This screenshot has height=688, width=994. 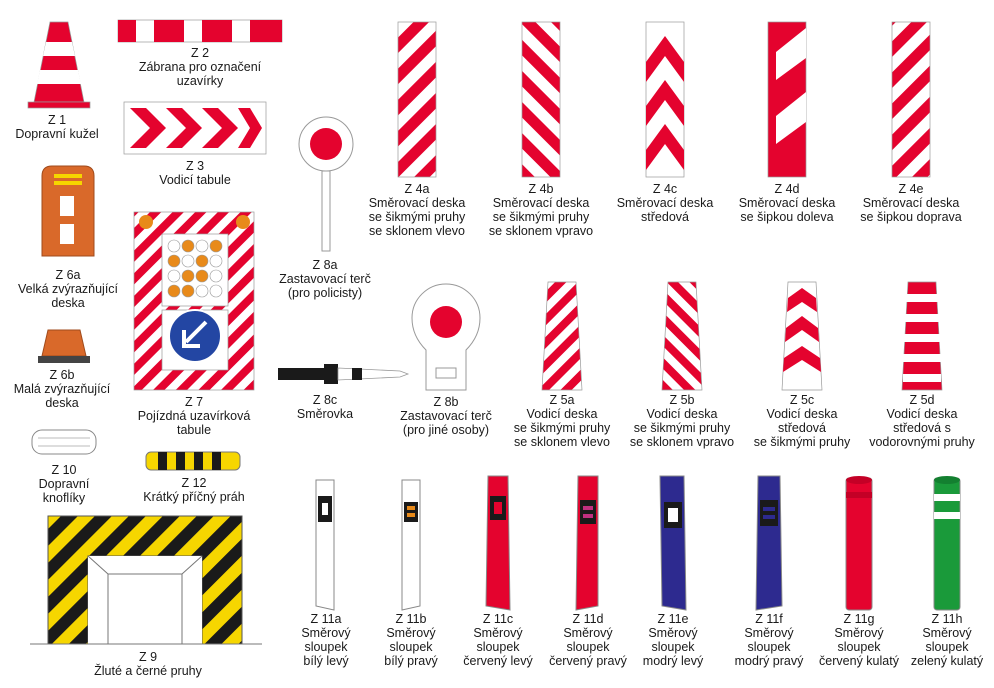 I want to click on sign-label-line: Žluté a černé pruhy, so click(x=148, y=671).